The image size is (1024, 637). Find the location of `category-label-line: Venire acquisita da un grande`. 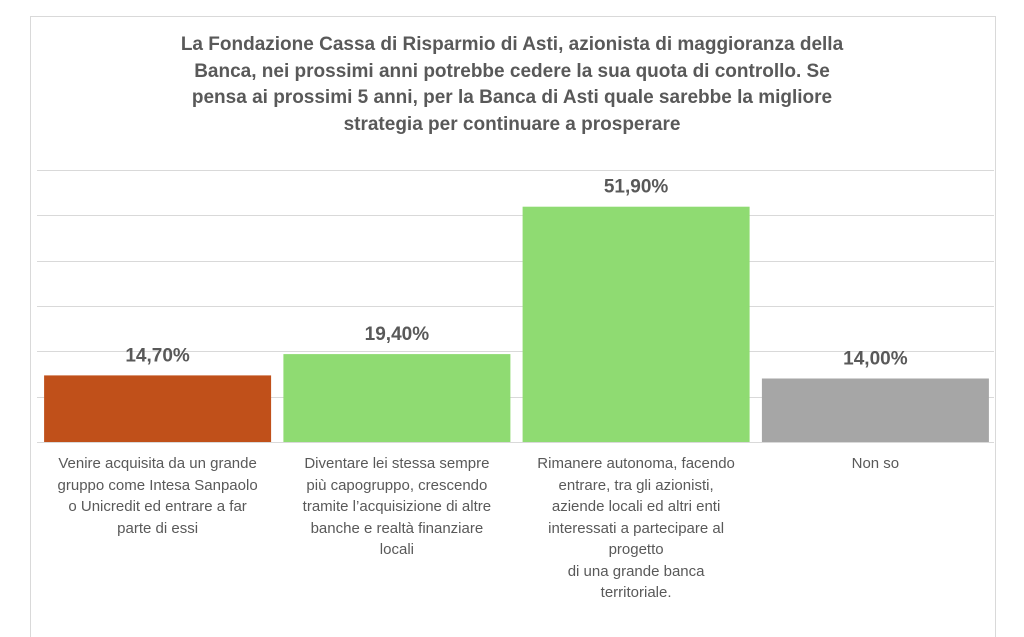

category-label-line: Venire acquisita da un grande is located at coordinates (157, 463).